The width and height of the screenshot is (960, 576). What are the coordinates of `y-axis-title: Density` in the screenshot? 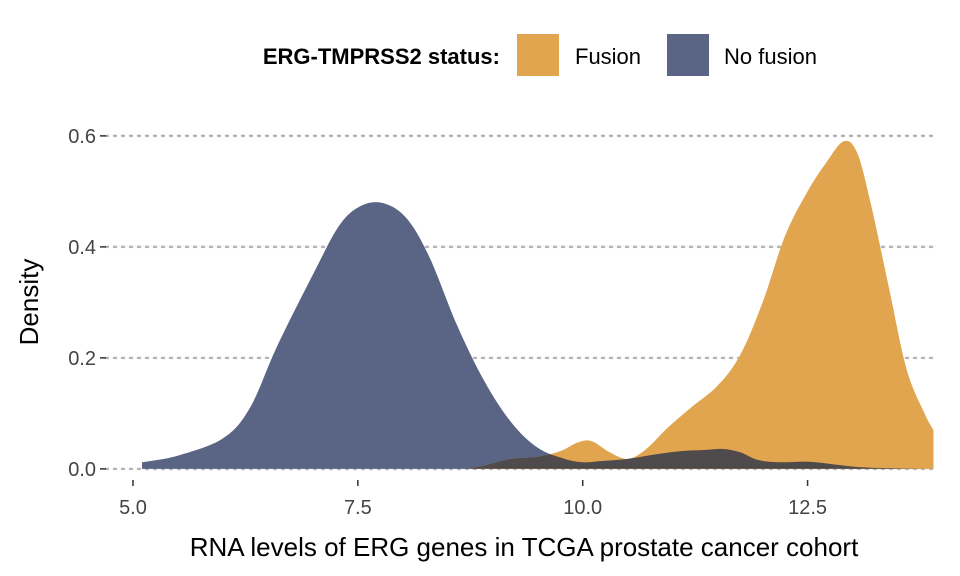 It's located at (29, 302).